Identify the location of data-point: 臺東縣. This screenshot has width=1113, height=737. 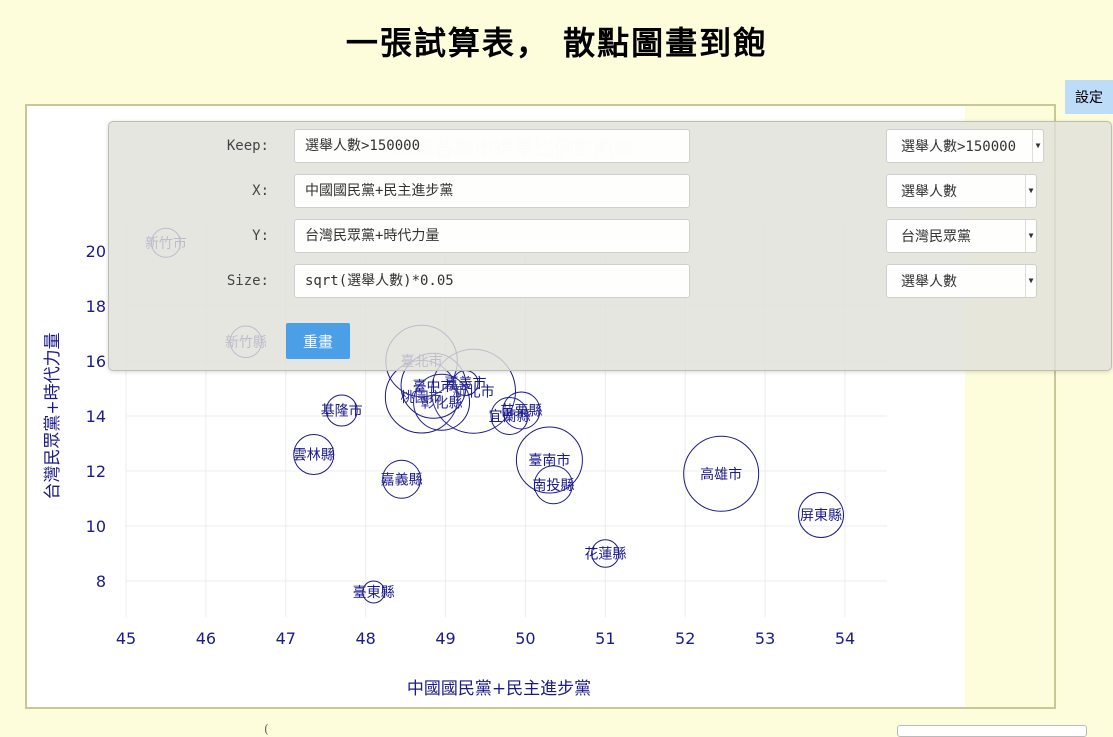
(374, 592).